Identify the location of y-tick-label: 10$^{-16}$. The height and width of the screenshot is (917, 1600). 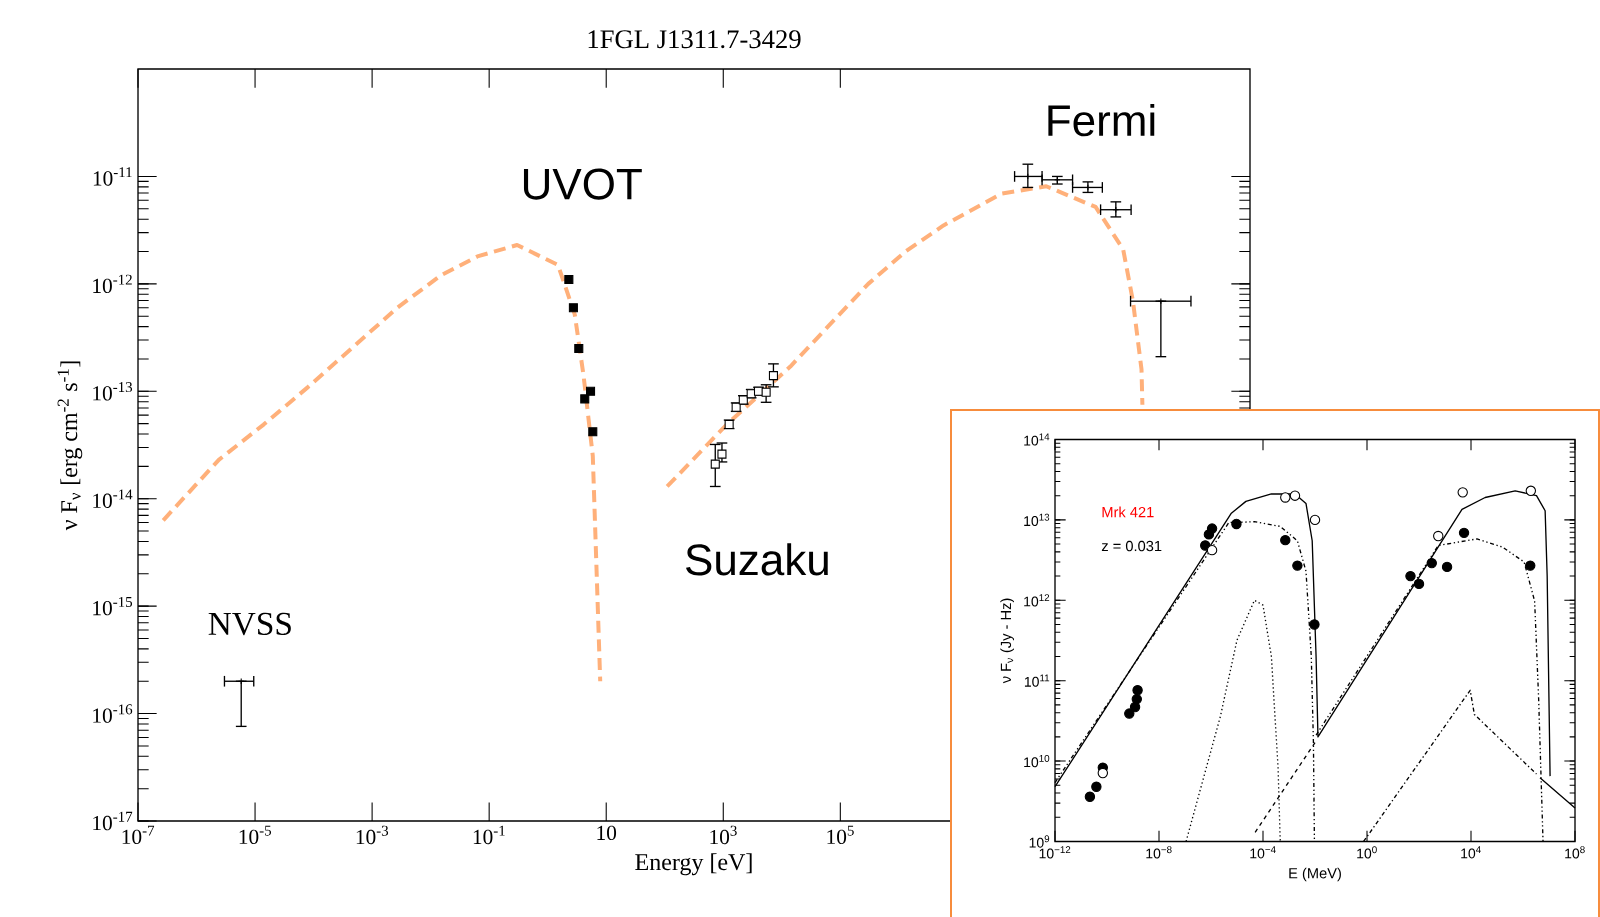
(113, 713).